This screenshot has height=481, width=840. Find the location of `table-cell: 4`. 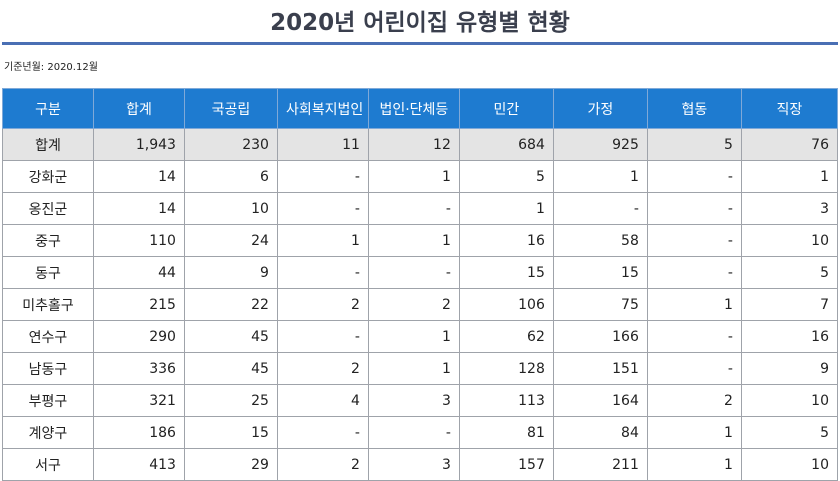

table-cell: 4 is located at coordinates (322, 400).